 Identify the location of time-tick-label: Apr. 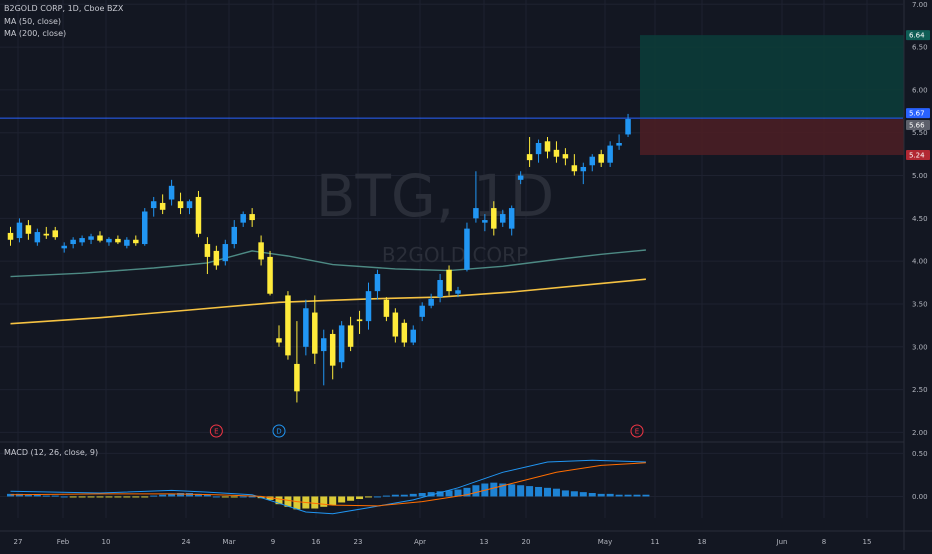
(420, 542).